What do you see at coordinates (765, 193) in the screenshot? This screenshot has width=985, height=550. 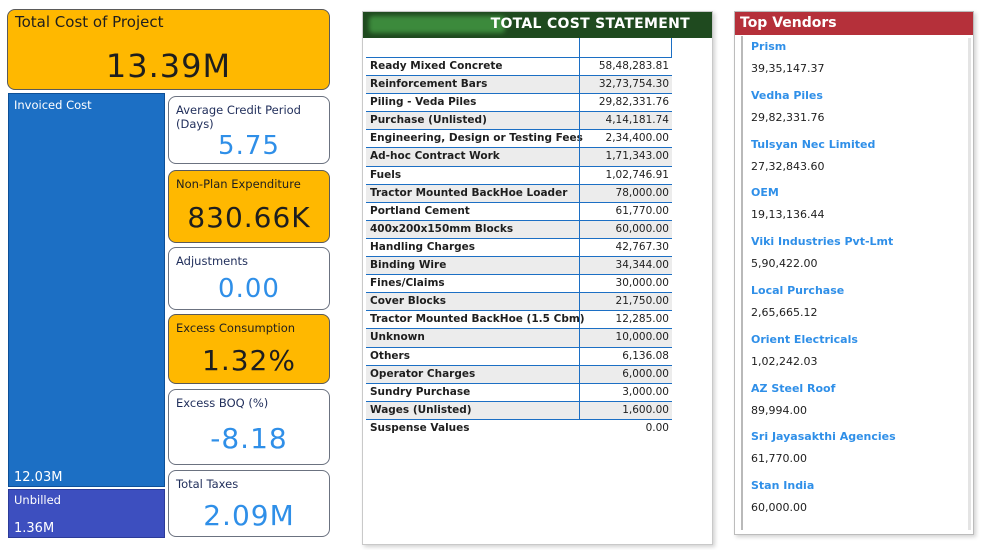 I see `vendor-name: OEM` at bounding box center [765, 193].